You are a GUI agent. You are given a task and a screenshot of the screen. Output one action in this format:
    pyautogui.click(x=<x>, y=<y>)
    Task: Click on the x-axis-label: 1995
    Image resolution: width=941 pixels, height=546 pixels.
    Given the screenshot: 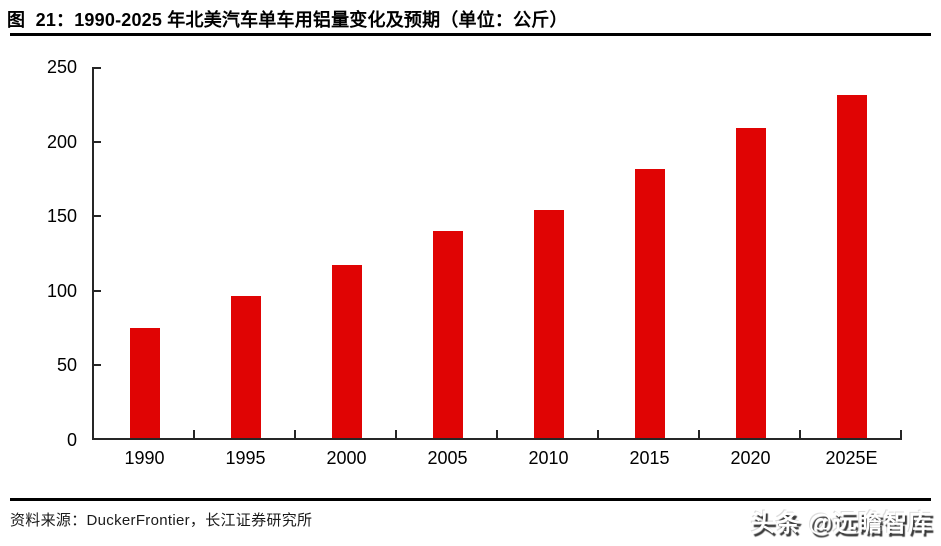 What is the action you would take?
    pyautogui.click(x=245, y=458)
    